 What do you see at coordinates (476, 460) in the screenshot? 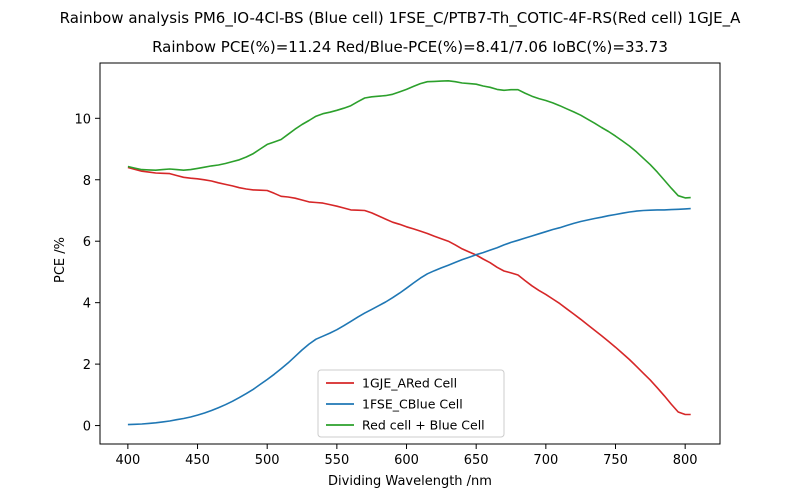
I see `x-tick-label: 650` at bounding box center [476, 460].